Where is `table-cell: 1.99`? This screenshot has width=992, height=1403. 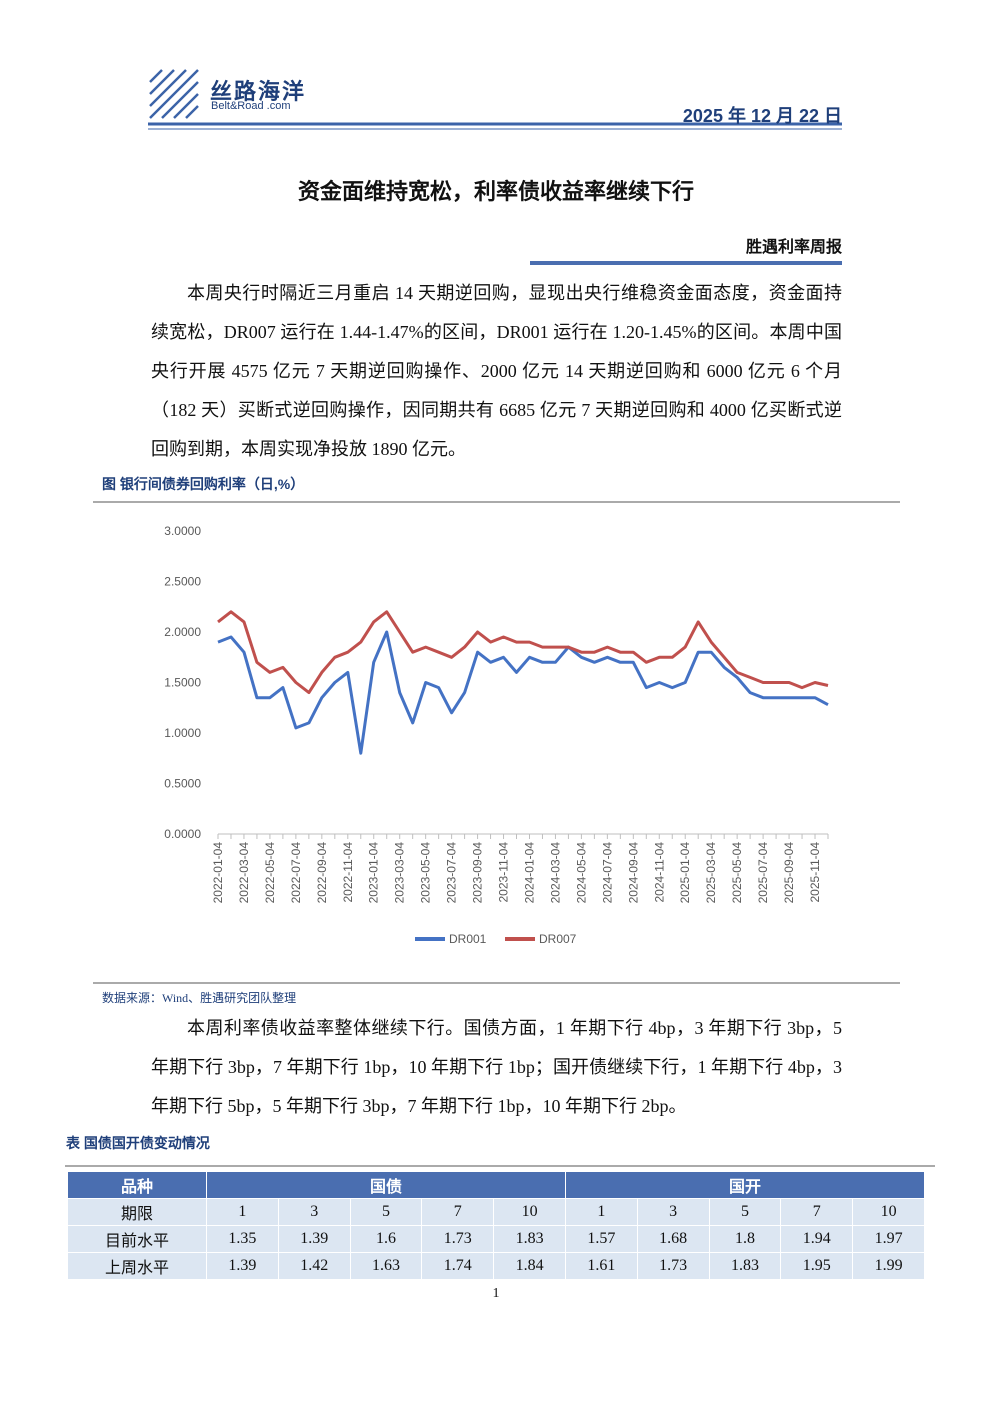
table-cell: 1.99 is located at coordinates (888, 1266).